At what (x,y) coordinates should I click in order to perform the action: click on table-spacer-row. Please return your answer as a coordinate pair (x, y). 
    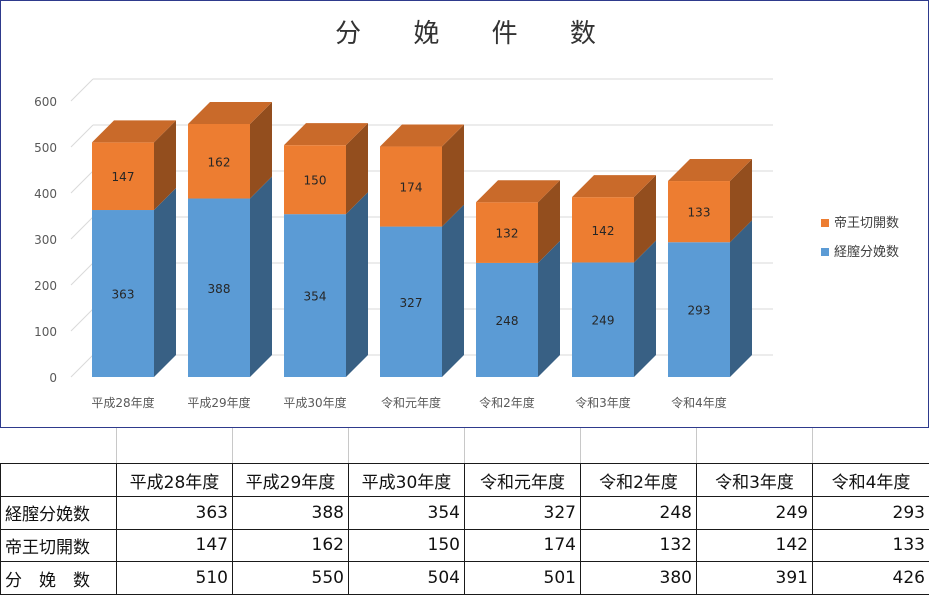
    Looking at the image, I should click on (464, 446).